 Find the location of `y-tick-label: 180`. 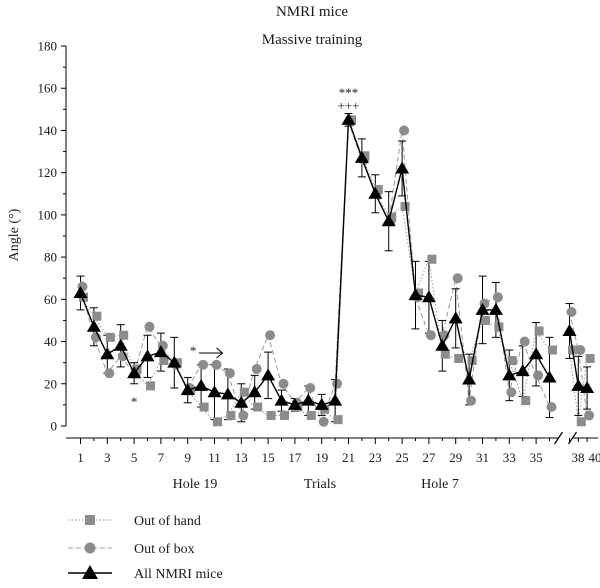

y-tick-label: 180 is located at coordinates (48, 46).